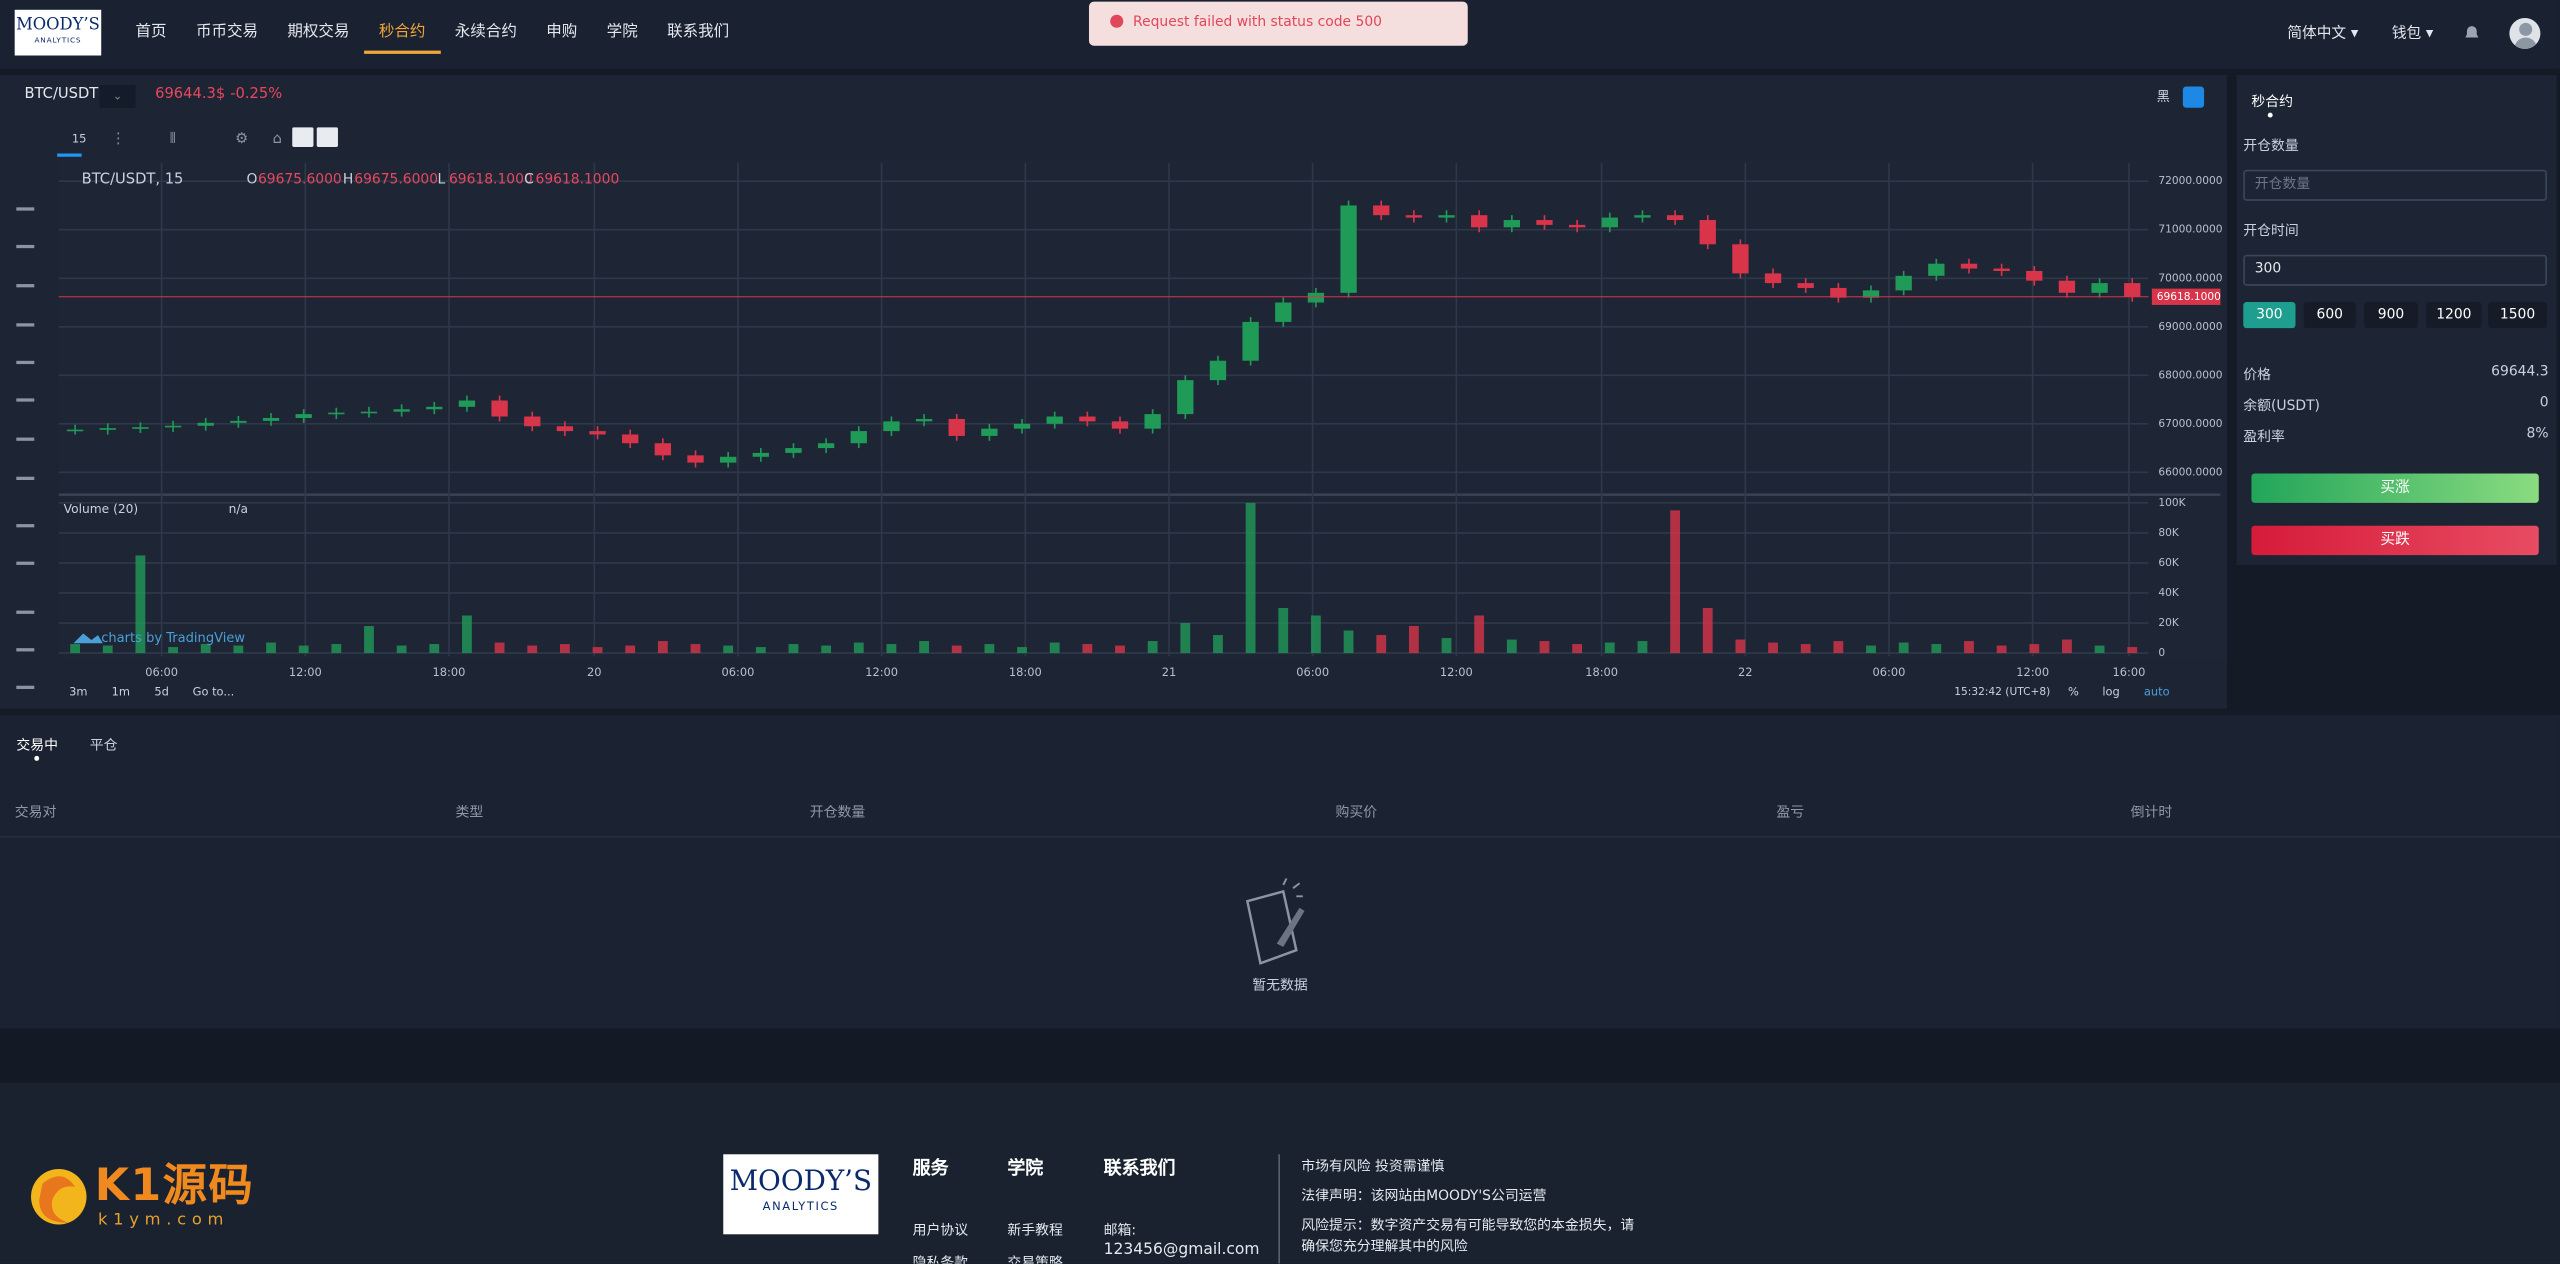 Image resolution: width=2560 pixels, height=1264 pixels. I want to click on logo: MOODY’S ANALYTICS, so click(58, 32).